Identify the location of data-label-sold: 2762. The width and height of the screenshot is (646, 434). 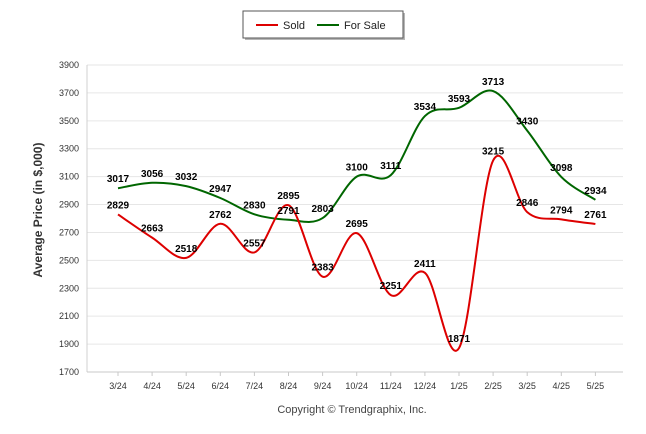
(220, 215).